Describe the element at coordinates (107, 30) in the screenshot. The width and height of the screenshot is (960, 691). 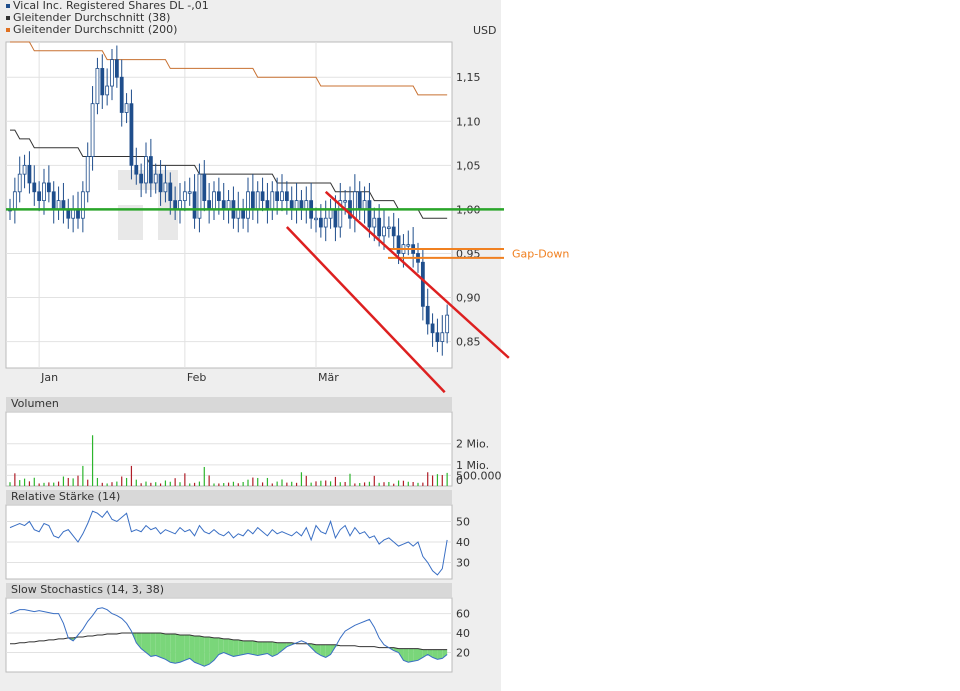
I see `legend-item-ma200: Gleitender Durchschnitt (200)` at that location.